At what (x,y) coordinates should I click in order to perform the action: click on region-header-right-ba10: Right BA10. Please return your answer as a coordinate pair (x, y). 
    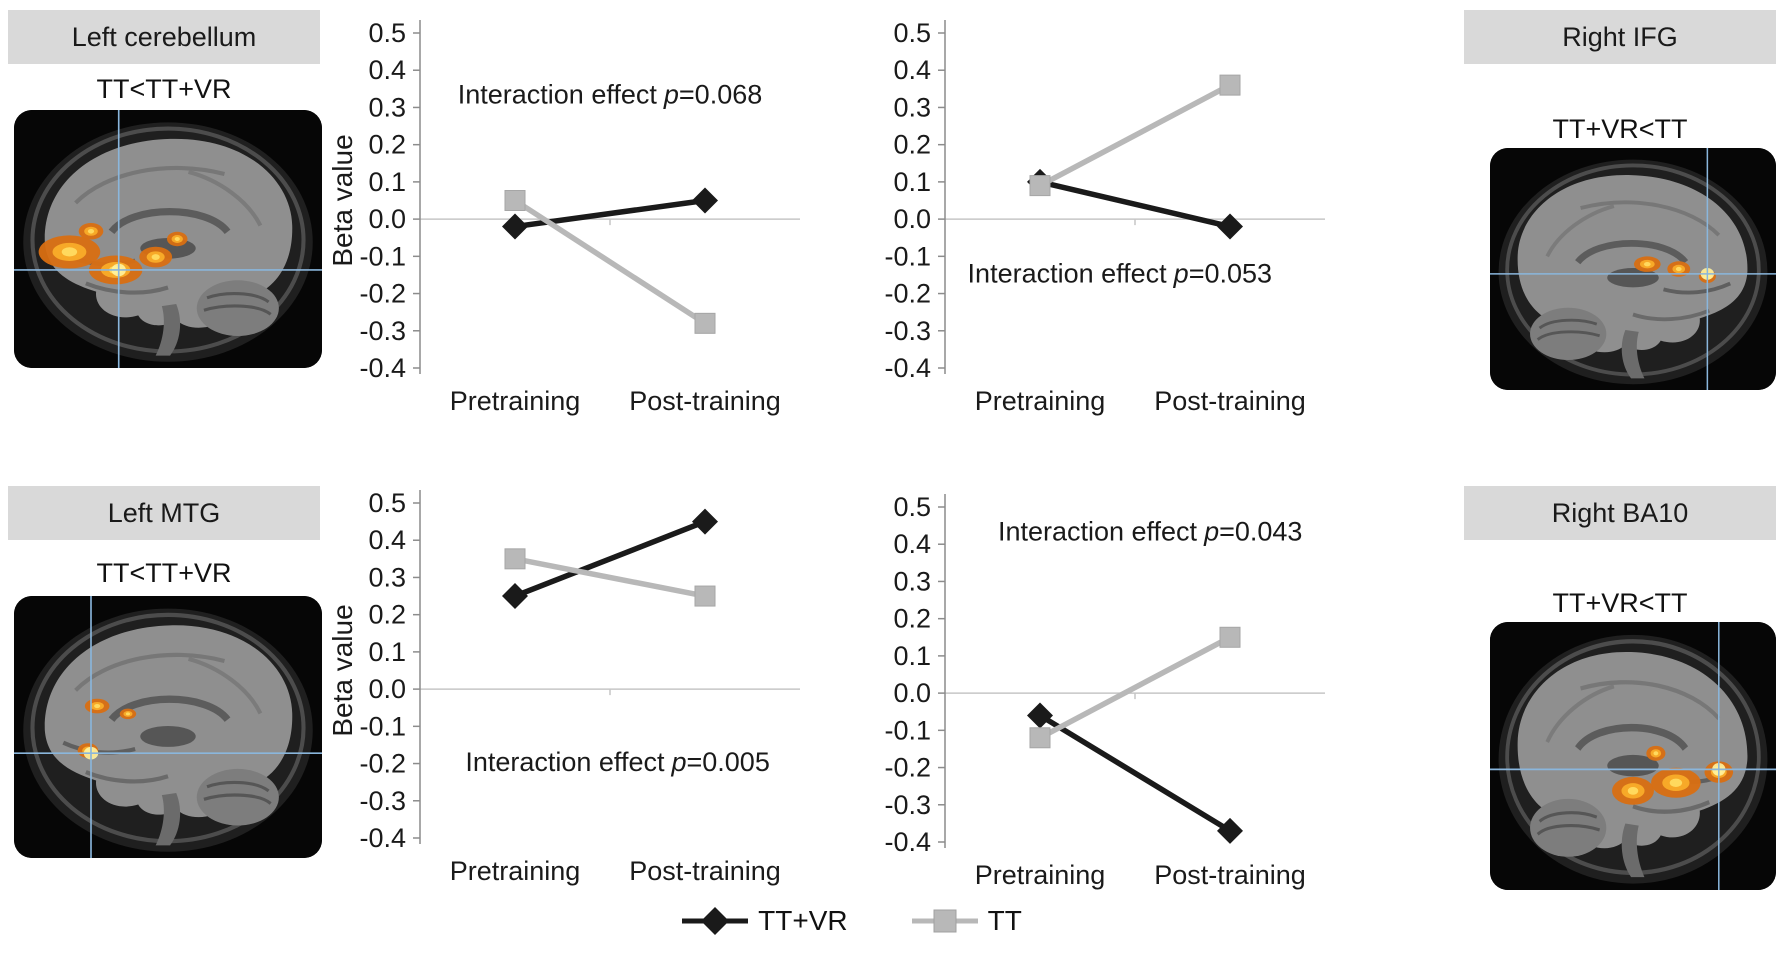
    Looking at the image, I should click on (1620, 513).